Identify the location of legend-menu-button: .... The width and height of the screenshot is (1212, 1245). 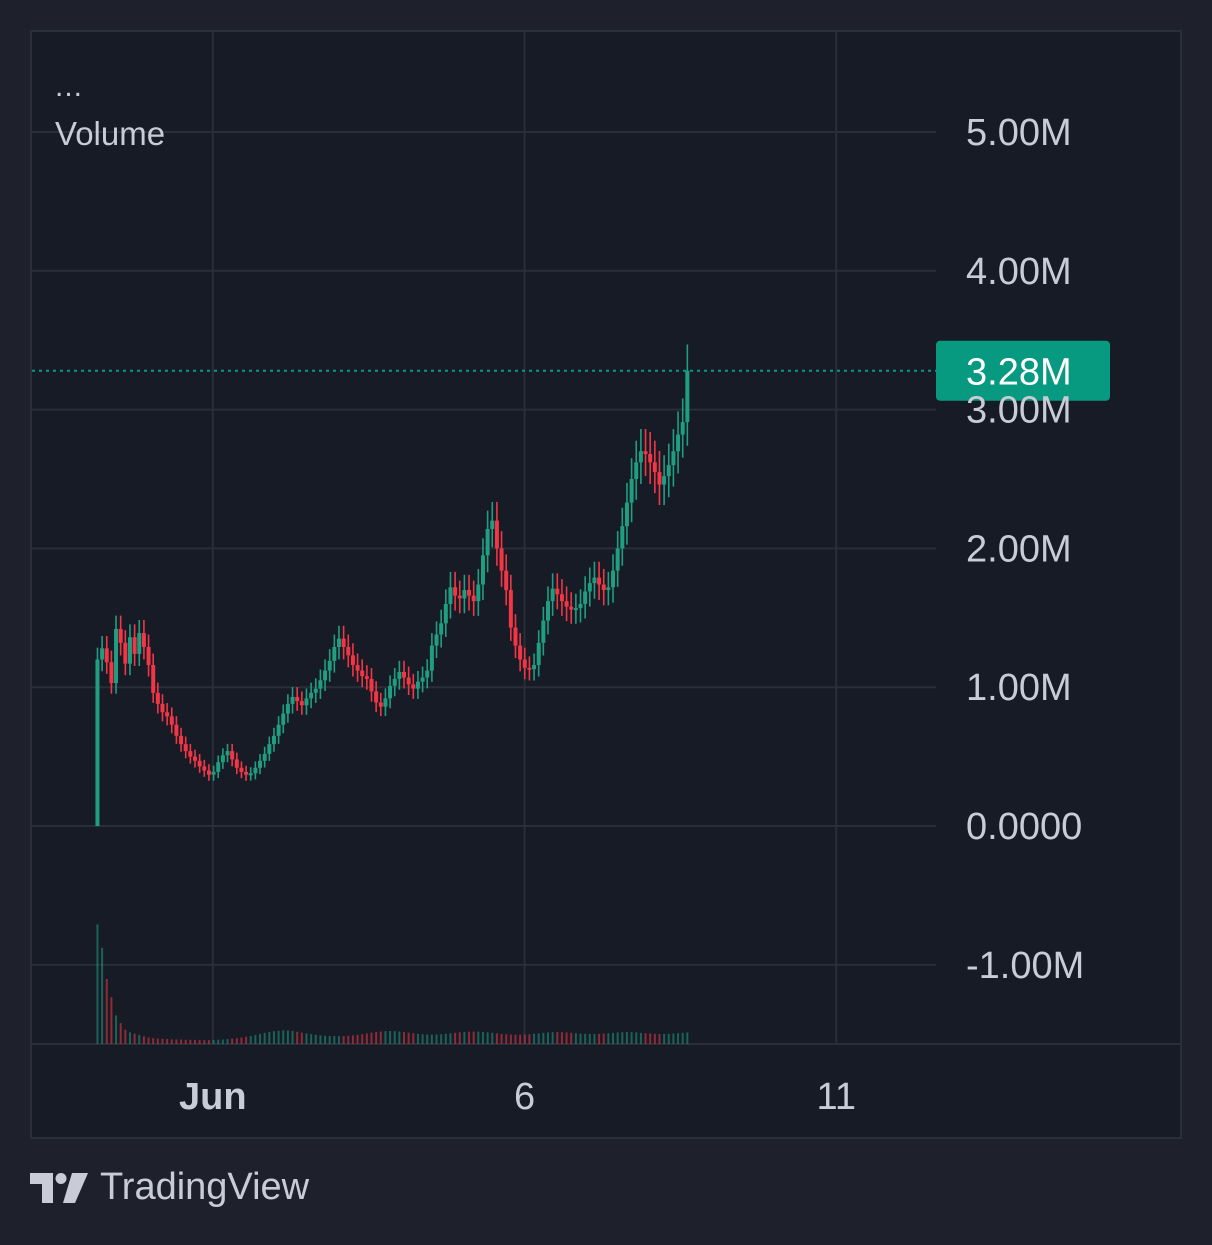
(69, 86).